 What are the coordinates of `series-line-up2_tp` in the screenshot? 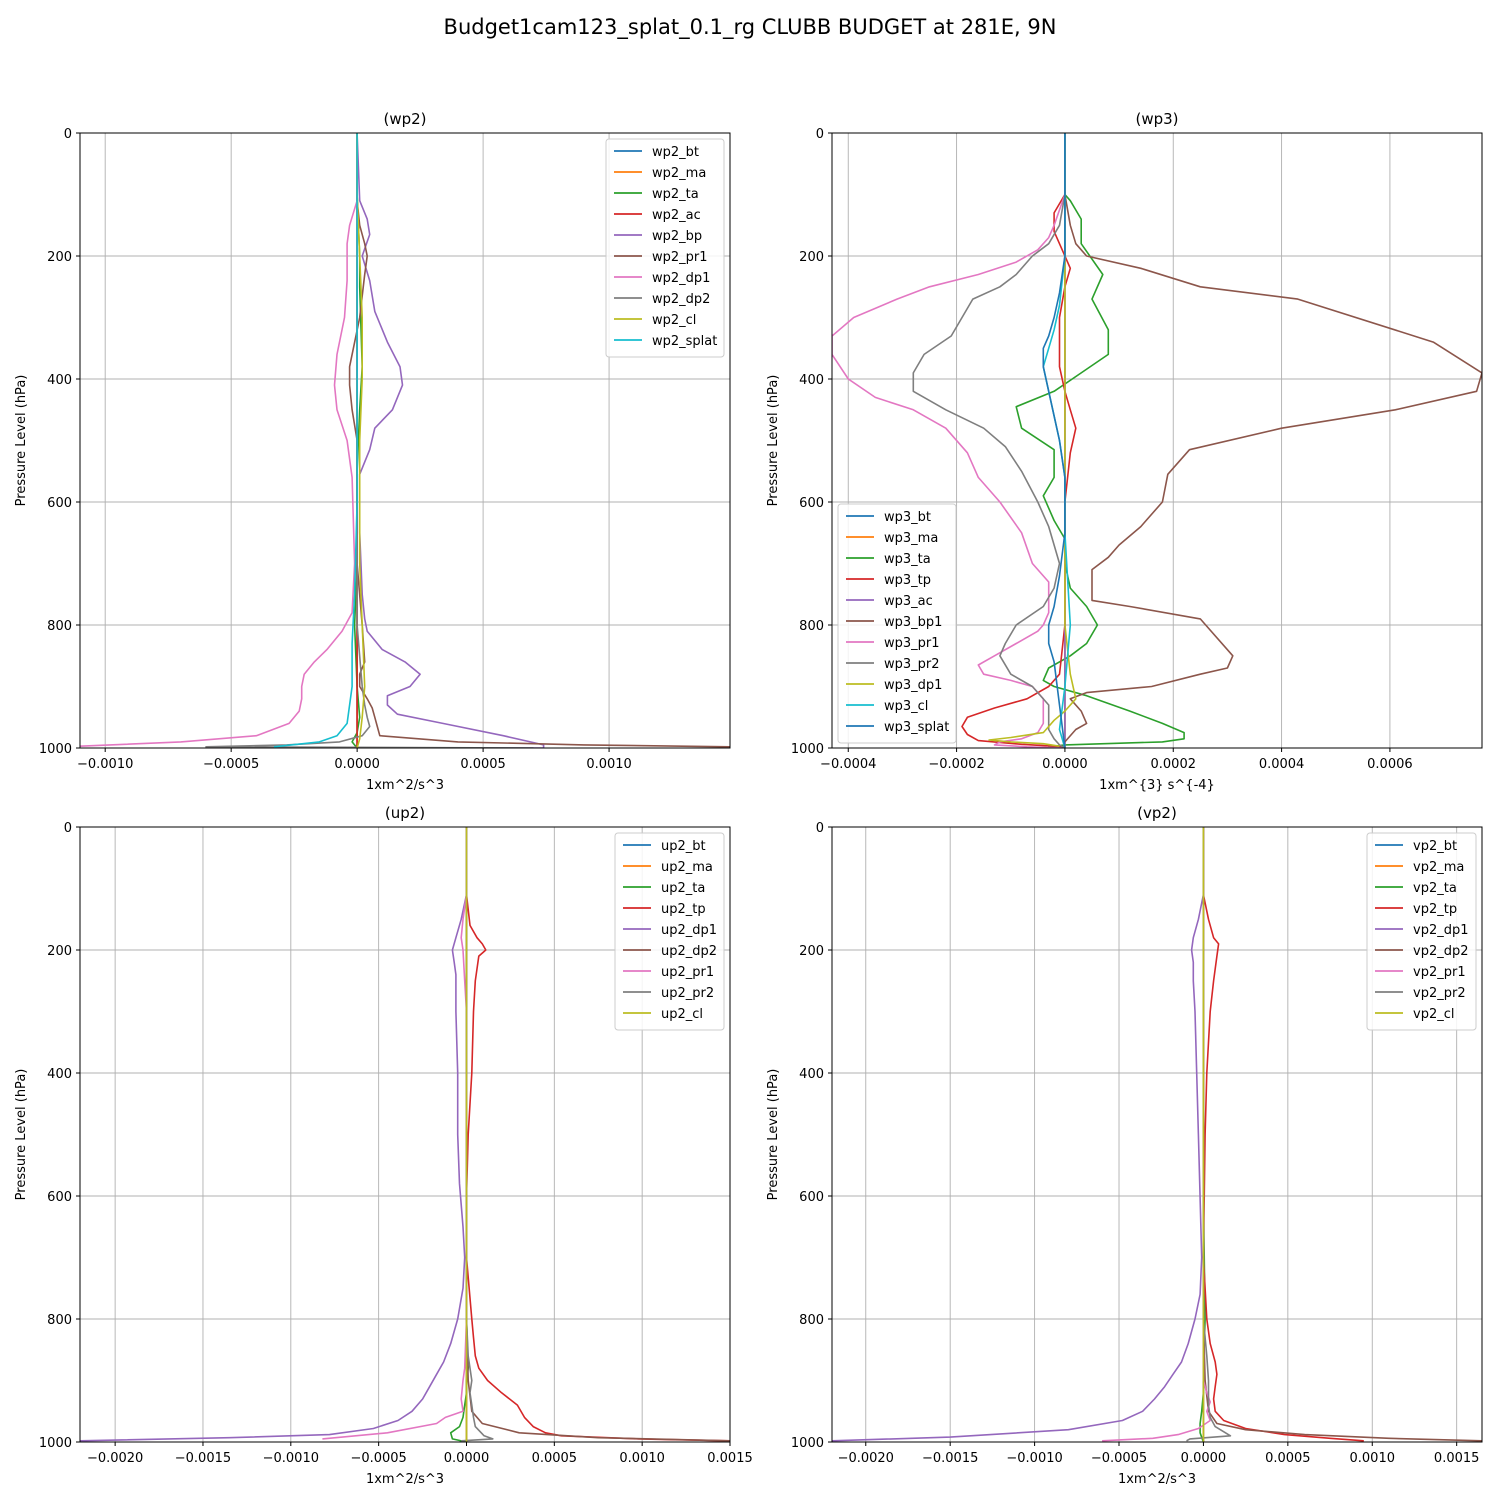 It's located at (597, 1134).